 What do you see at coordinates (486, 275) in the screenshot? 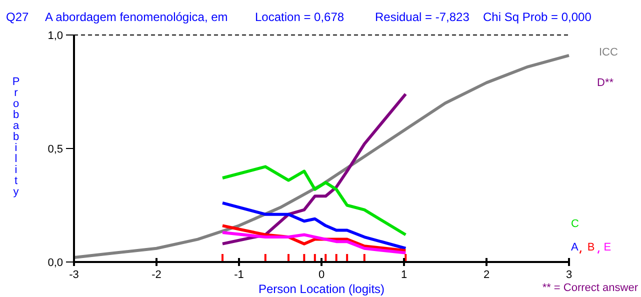
I see `x-tick-label: 2` at bounding box center [486, 275].